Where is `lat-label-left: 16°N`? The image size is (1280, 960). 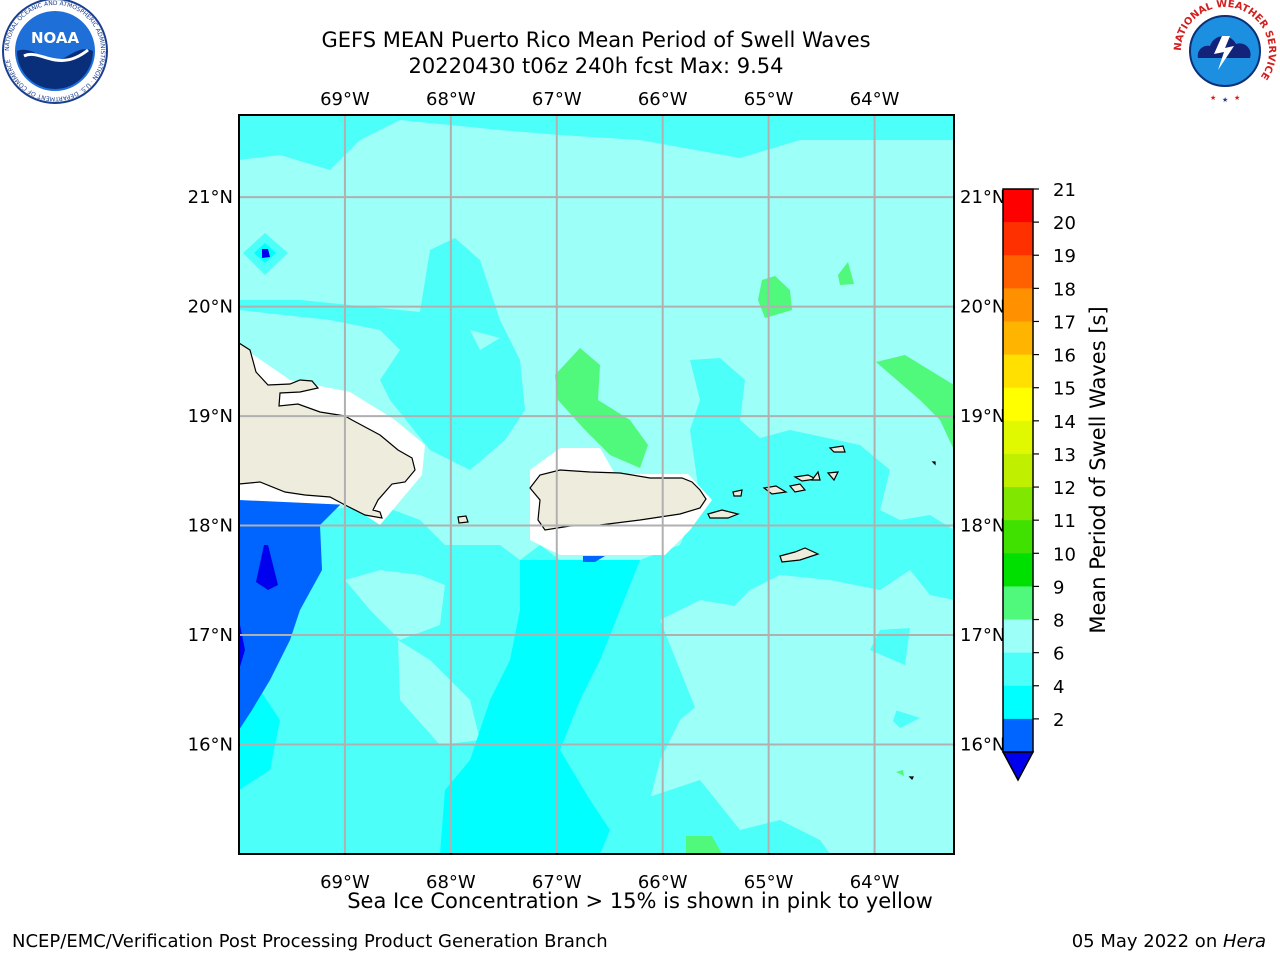 lat-label-left: 16°N is located at coordinates (210, 745).